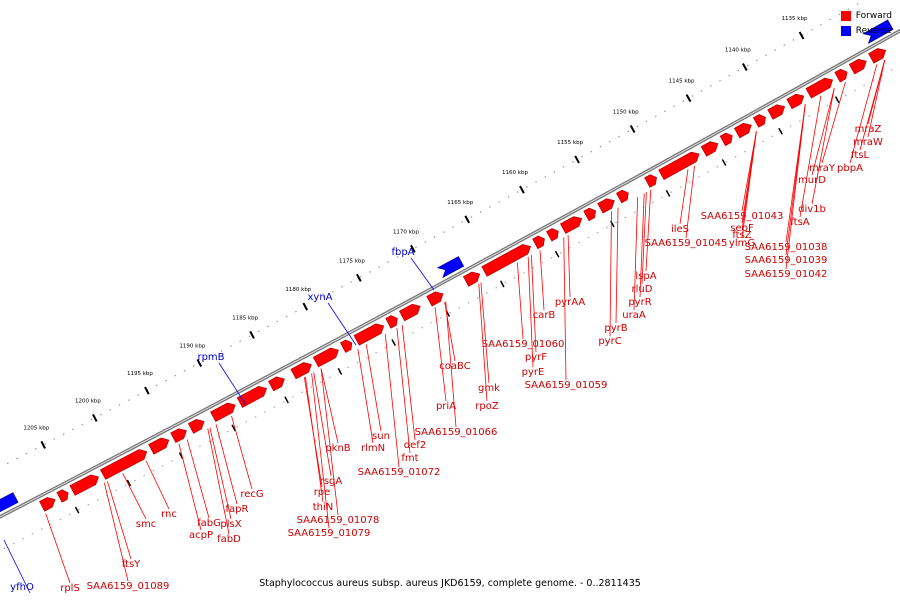 This screenshot has height=600, width=900. I want to click on forward-gene-label: SAA6159_01042, so click(786, 274).